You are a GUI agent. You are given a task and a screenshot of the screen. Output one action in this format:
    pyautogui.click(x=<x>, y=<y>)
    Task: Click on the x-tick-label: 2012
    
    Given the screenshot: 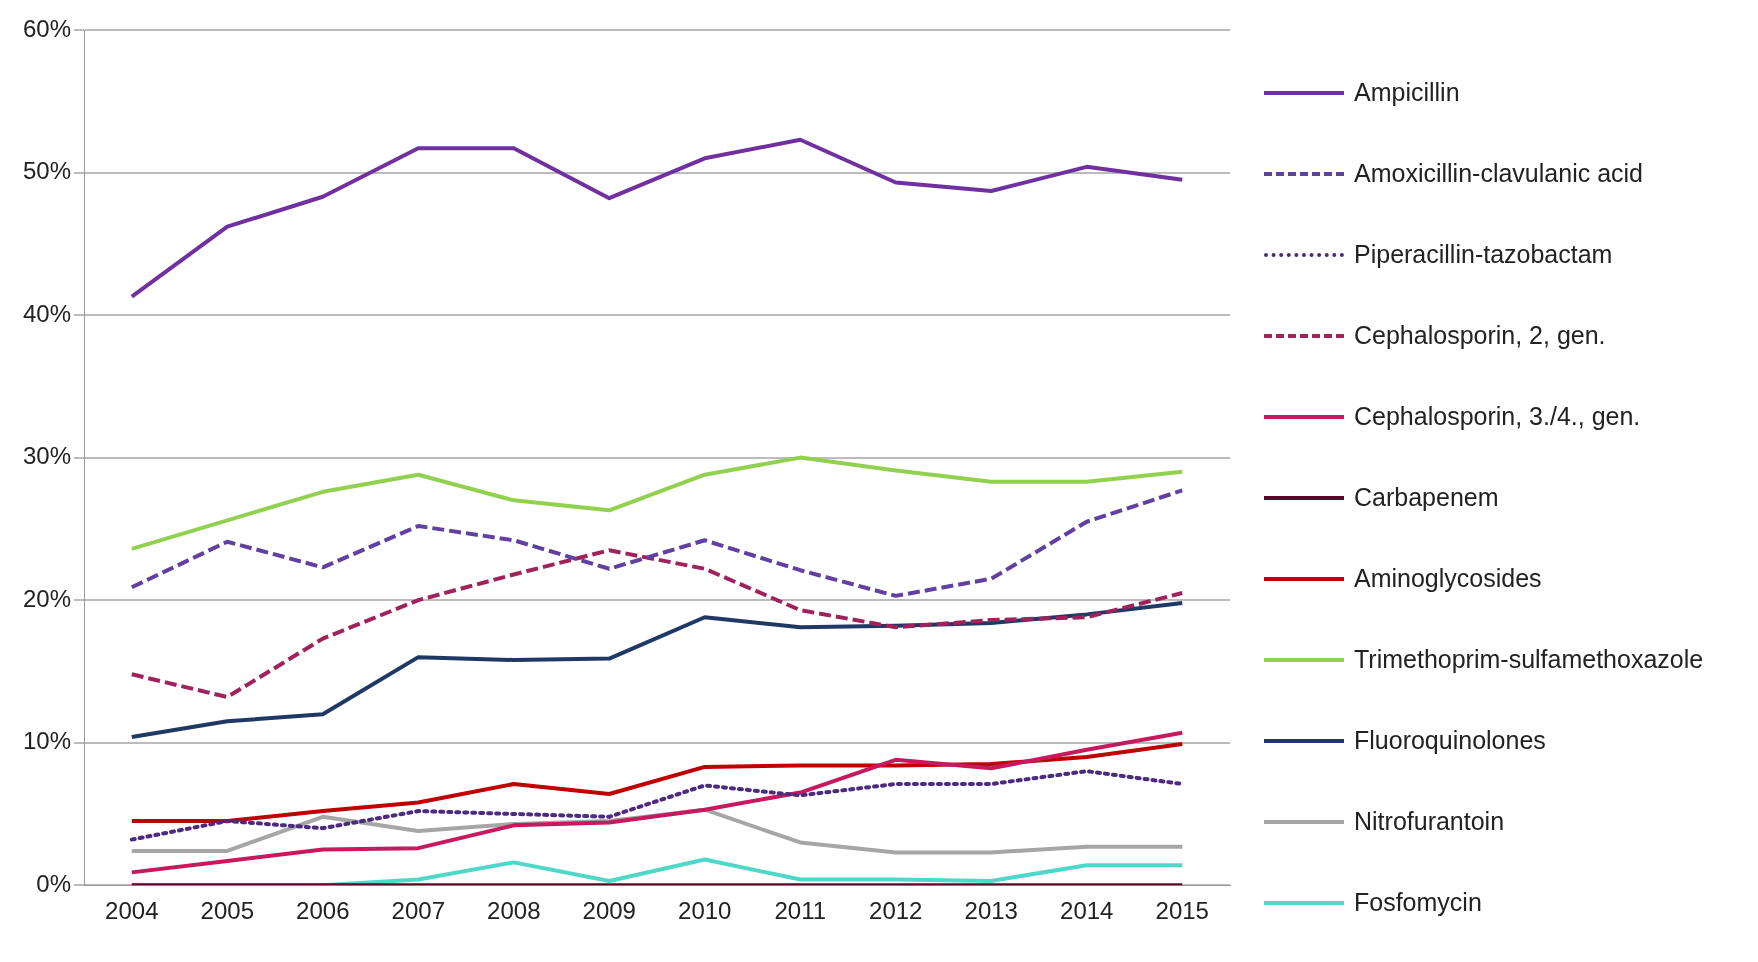 What is the action you would take?
    pyautogui.click(x=896, y=911)
    